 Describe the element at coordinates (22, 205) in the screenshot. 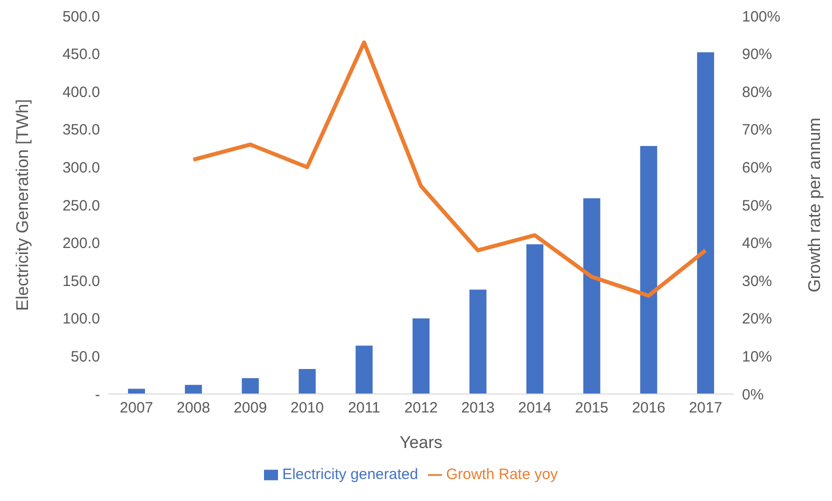

I see `y-axis-title: Electricity Generation [TWh]` at that location.